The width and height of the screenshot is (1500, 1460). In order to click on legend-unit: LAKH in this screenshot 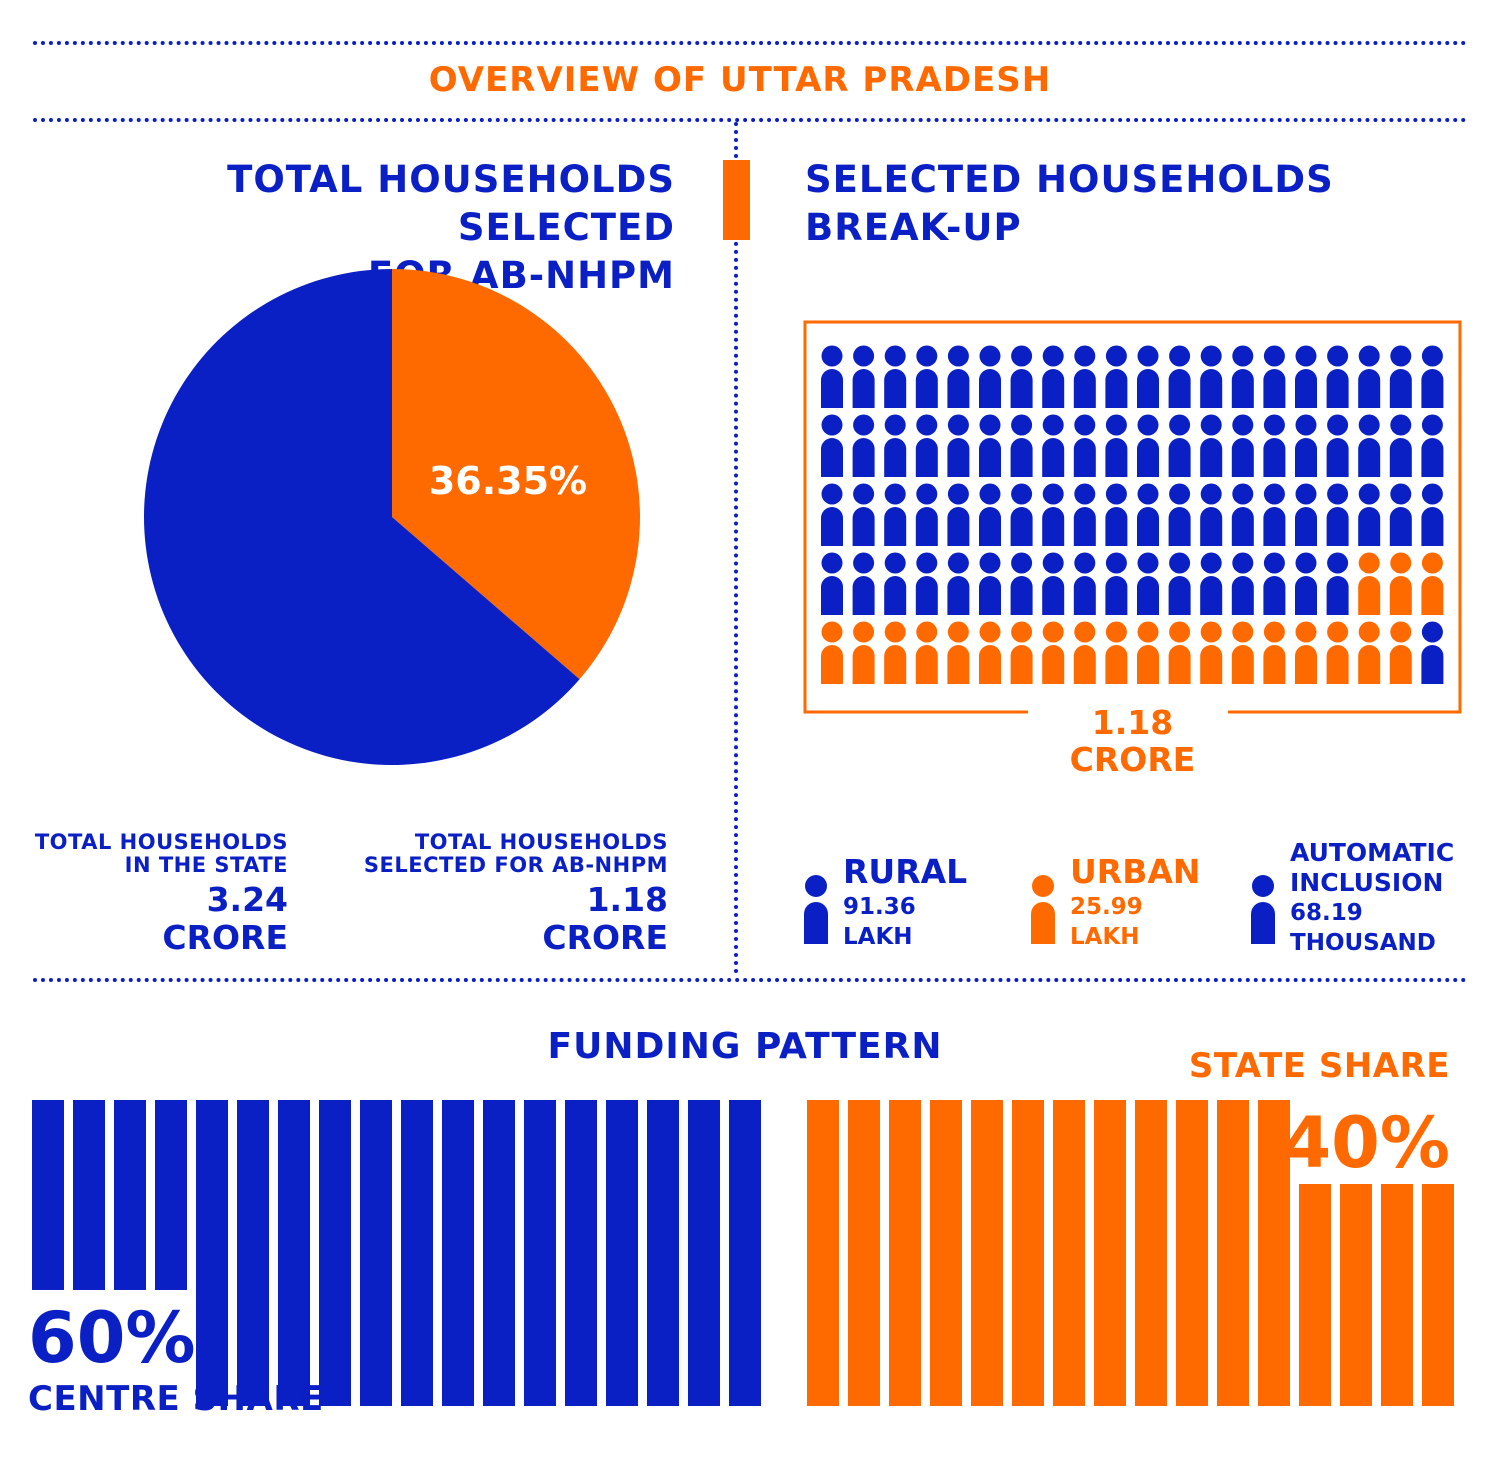, I will do `click(878, 937)`.